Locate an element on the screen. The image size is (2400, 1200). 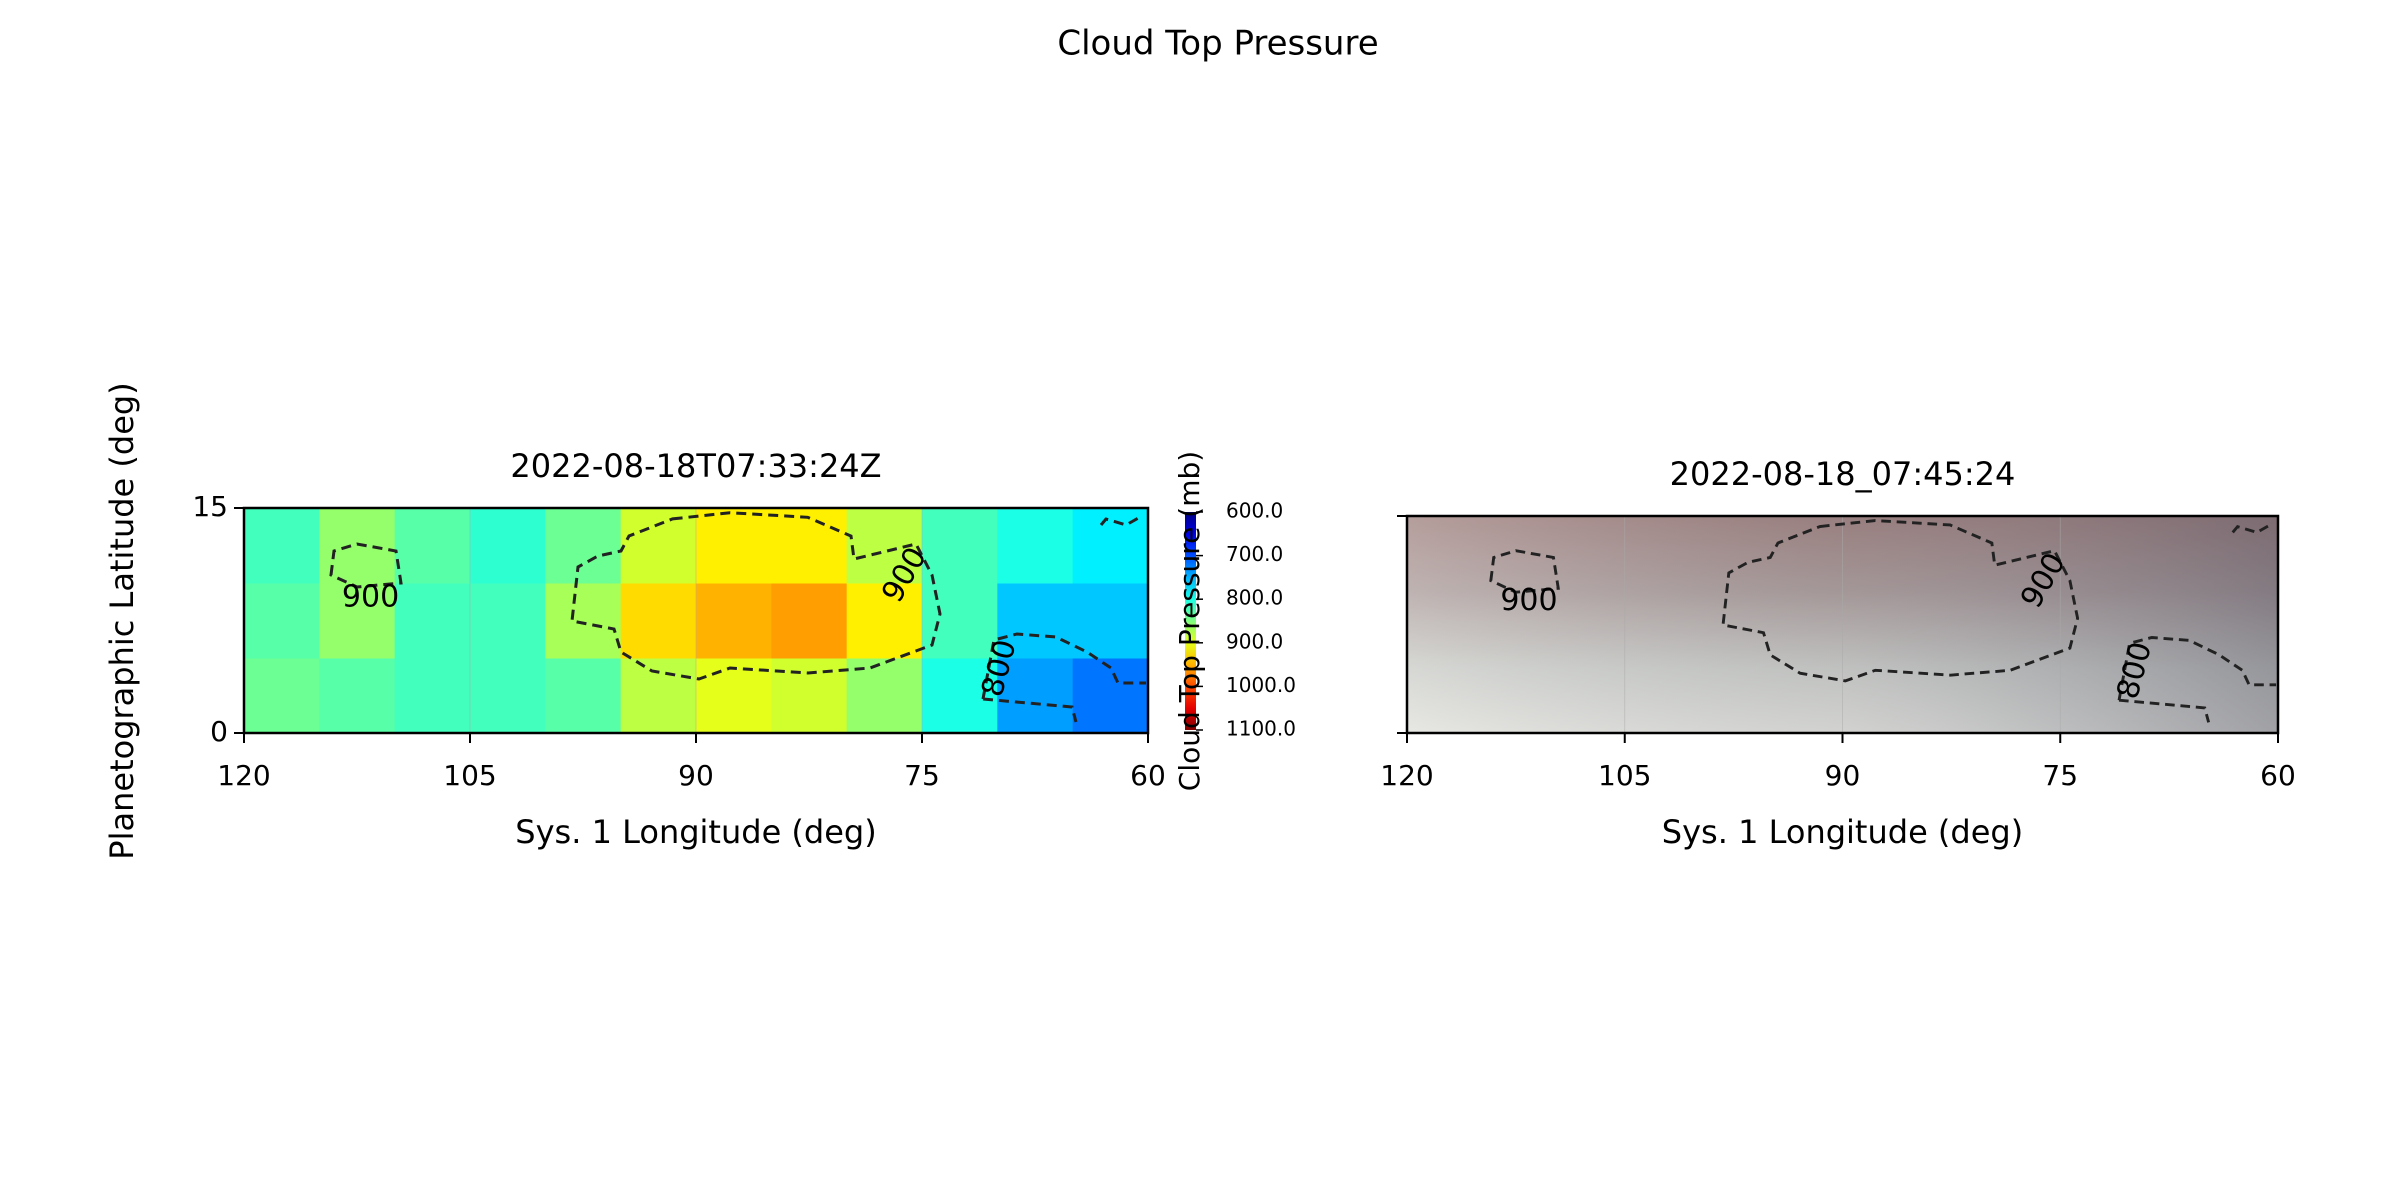
colorbar is located at coordinates (1190, 621).